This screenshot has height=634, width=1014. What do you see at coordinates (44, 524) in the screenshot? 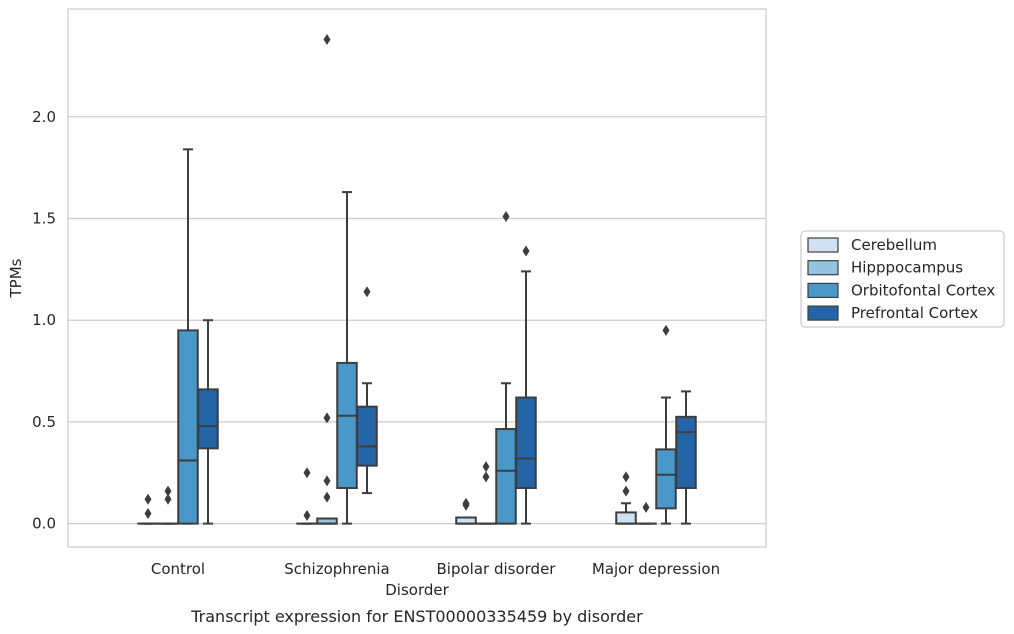
I see `y-tick-label: 0.0` at bounding box center [44, 524].